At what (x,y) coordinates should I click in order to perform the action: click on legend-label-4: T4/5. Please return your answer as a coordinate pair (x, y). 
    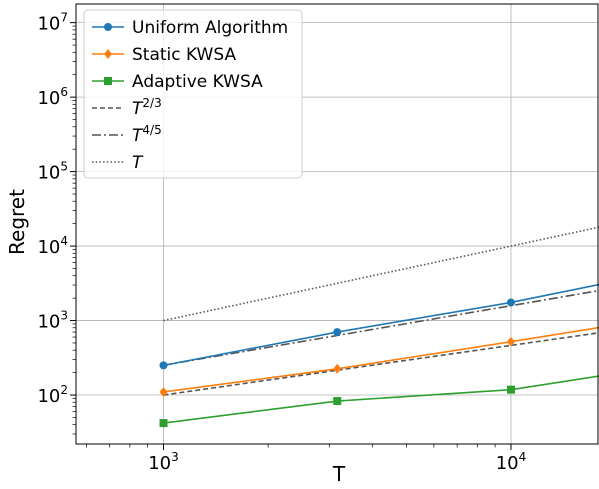
    Looking at the image, I should click on (147, 134).